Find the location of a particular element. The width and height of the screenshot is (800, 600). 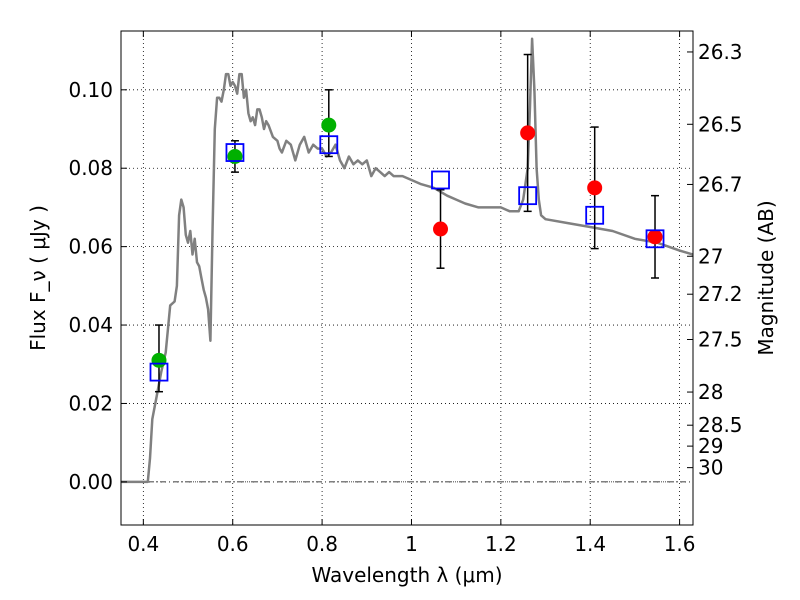

y-axis-label: Flux F_ν ( μJy ) is located at coordinates (38, 278).